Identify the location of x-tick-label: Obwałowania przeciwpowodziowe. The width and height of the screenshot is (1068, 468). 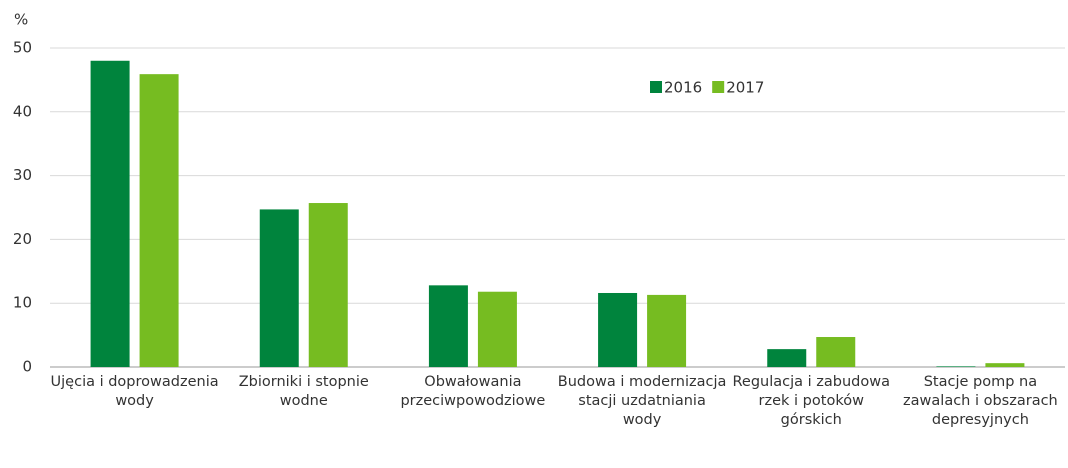
(473, 391).